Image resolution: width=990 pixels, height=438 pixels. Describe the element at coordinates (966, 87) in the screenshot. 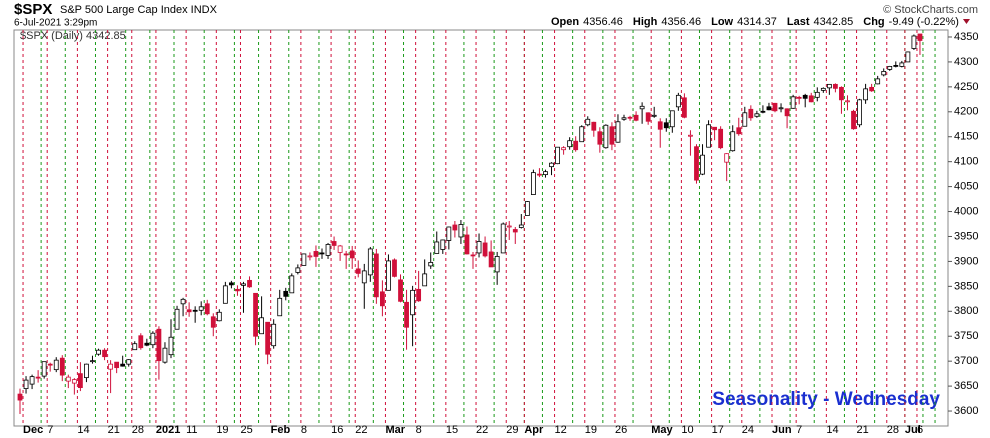

I see `y-tick-label: 4250` at that location.